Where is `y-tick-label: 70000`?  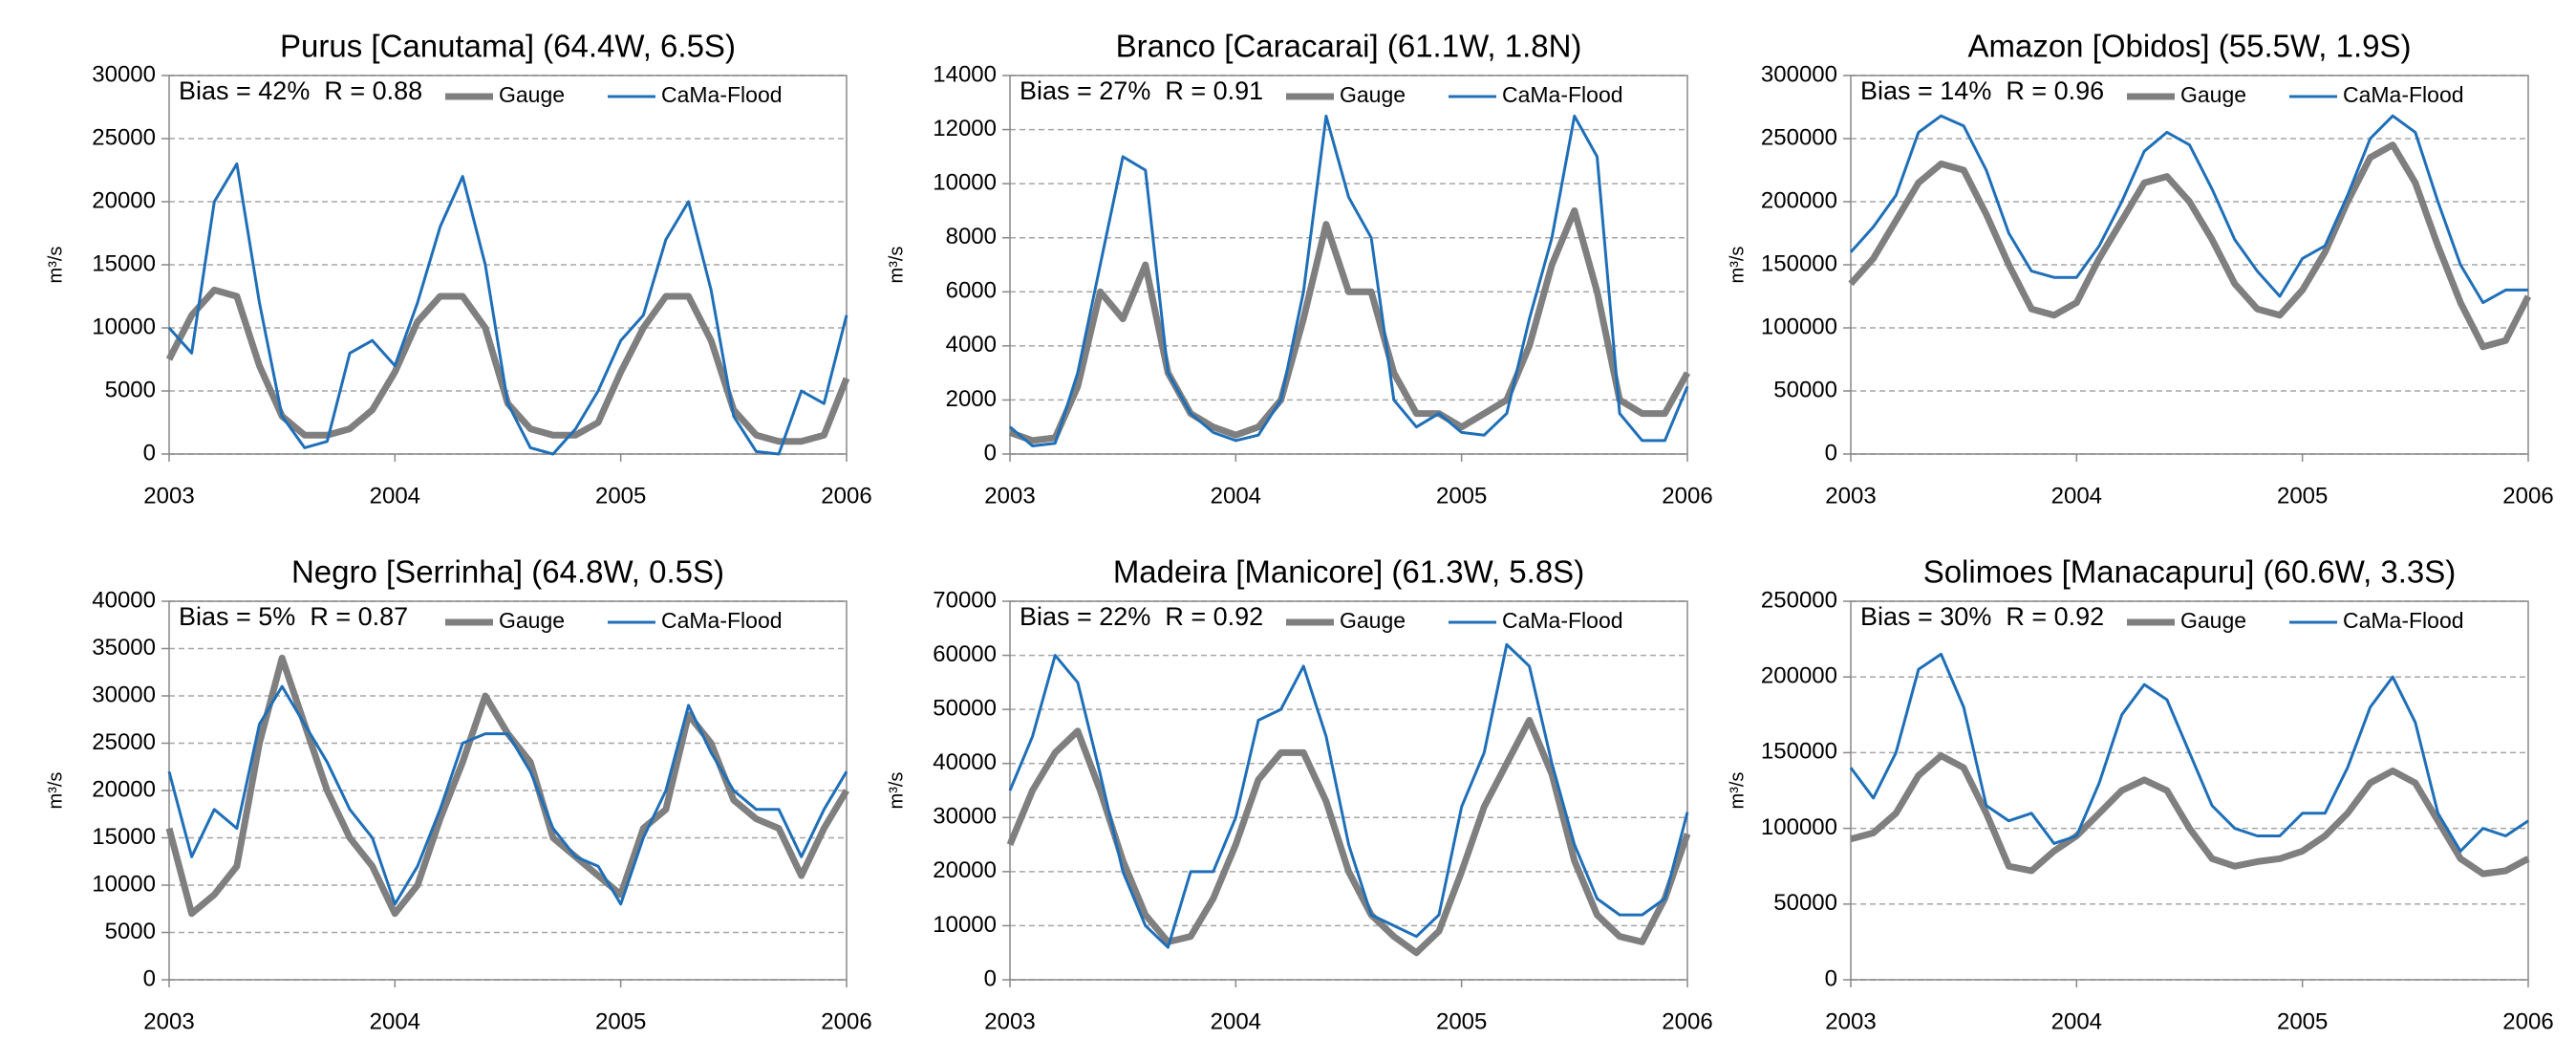
y-tick-label: 70000 is located at coordinates (965, 600).